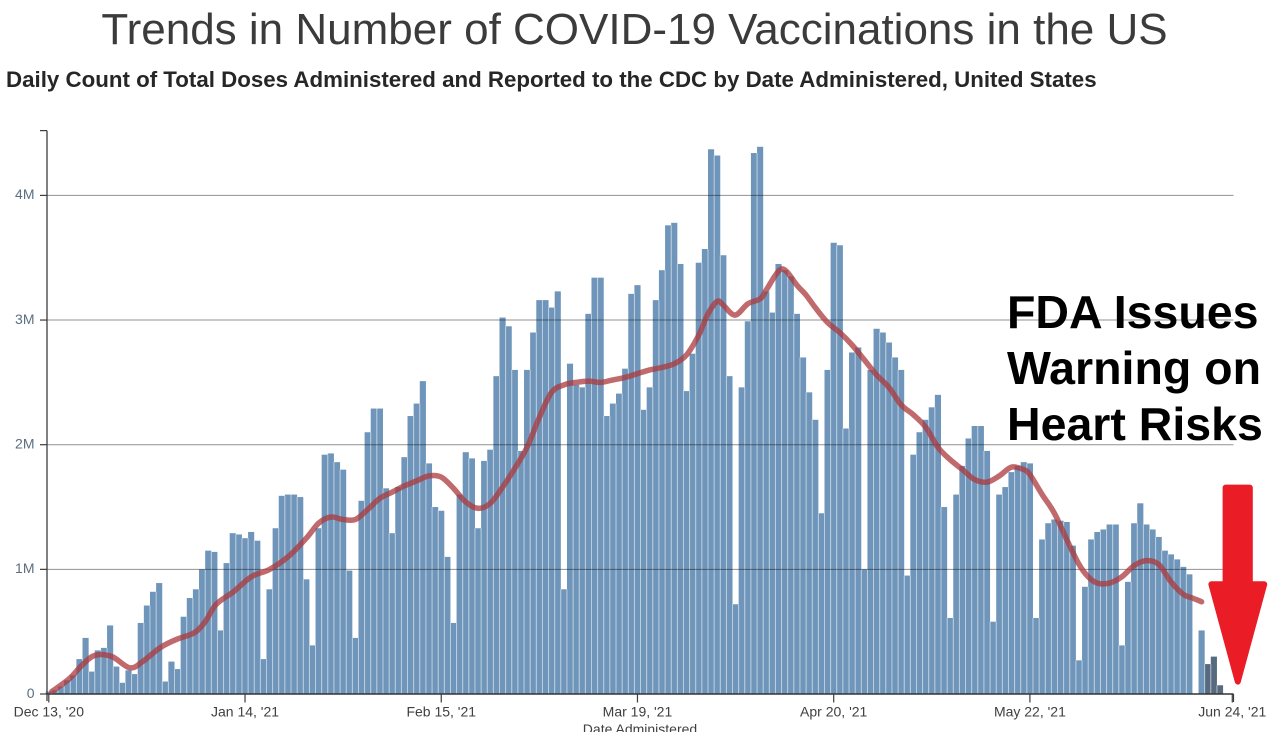 The image size is (1279, 732). Describe the element at coordinates (640, 726) in the screenshot. I see `svg-text: Date Administered` at that location.